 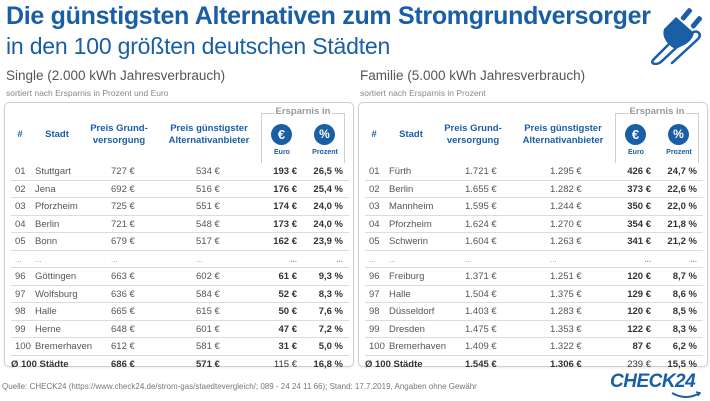 What do you see at coordinates (328, 171) in the screenshot?
I see `cell-savings-pct: 26,5 %` at bounding box center [328, 171].